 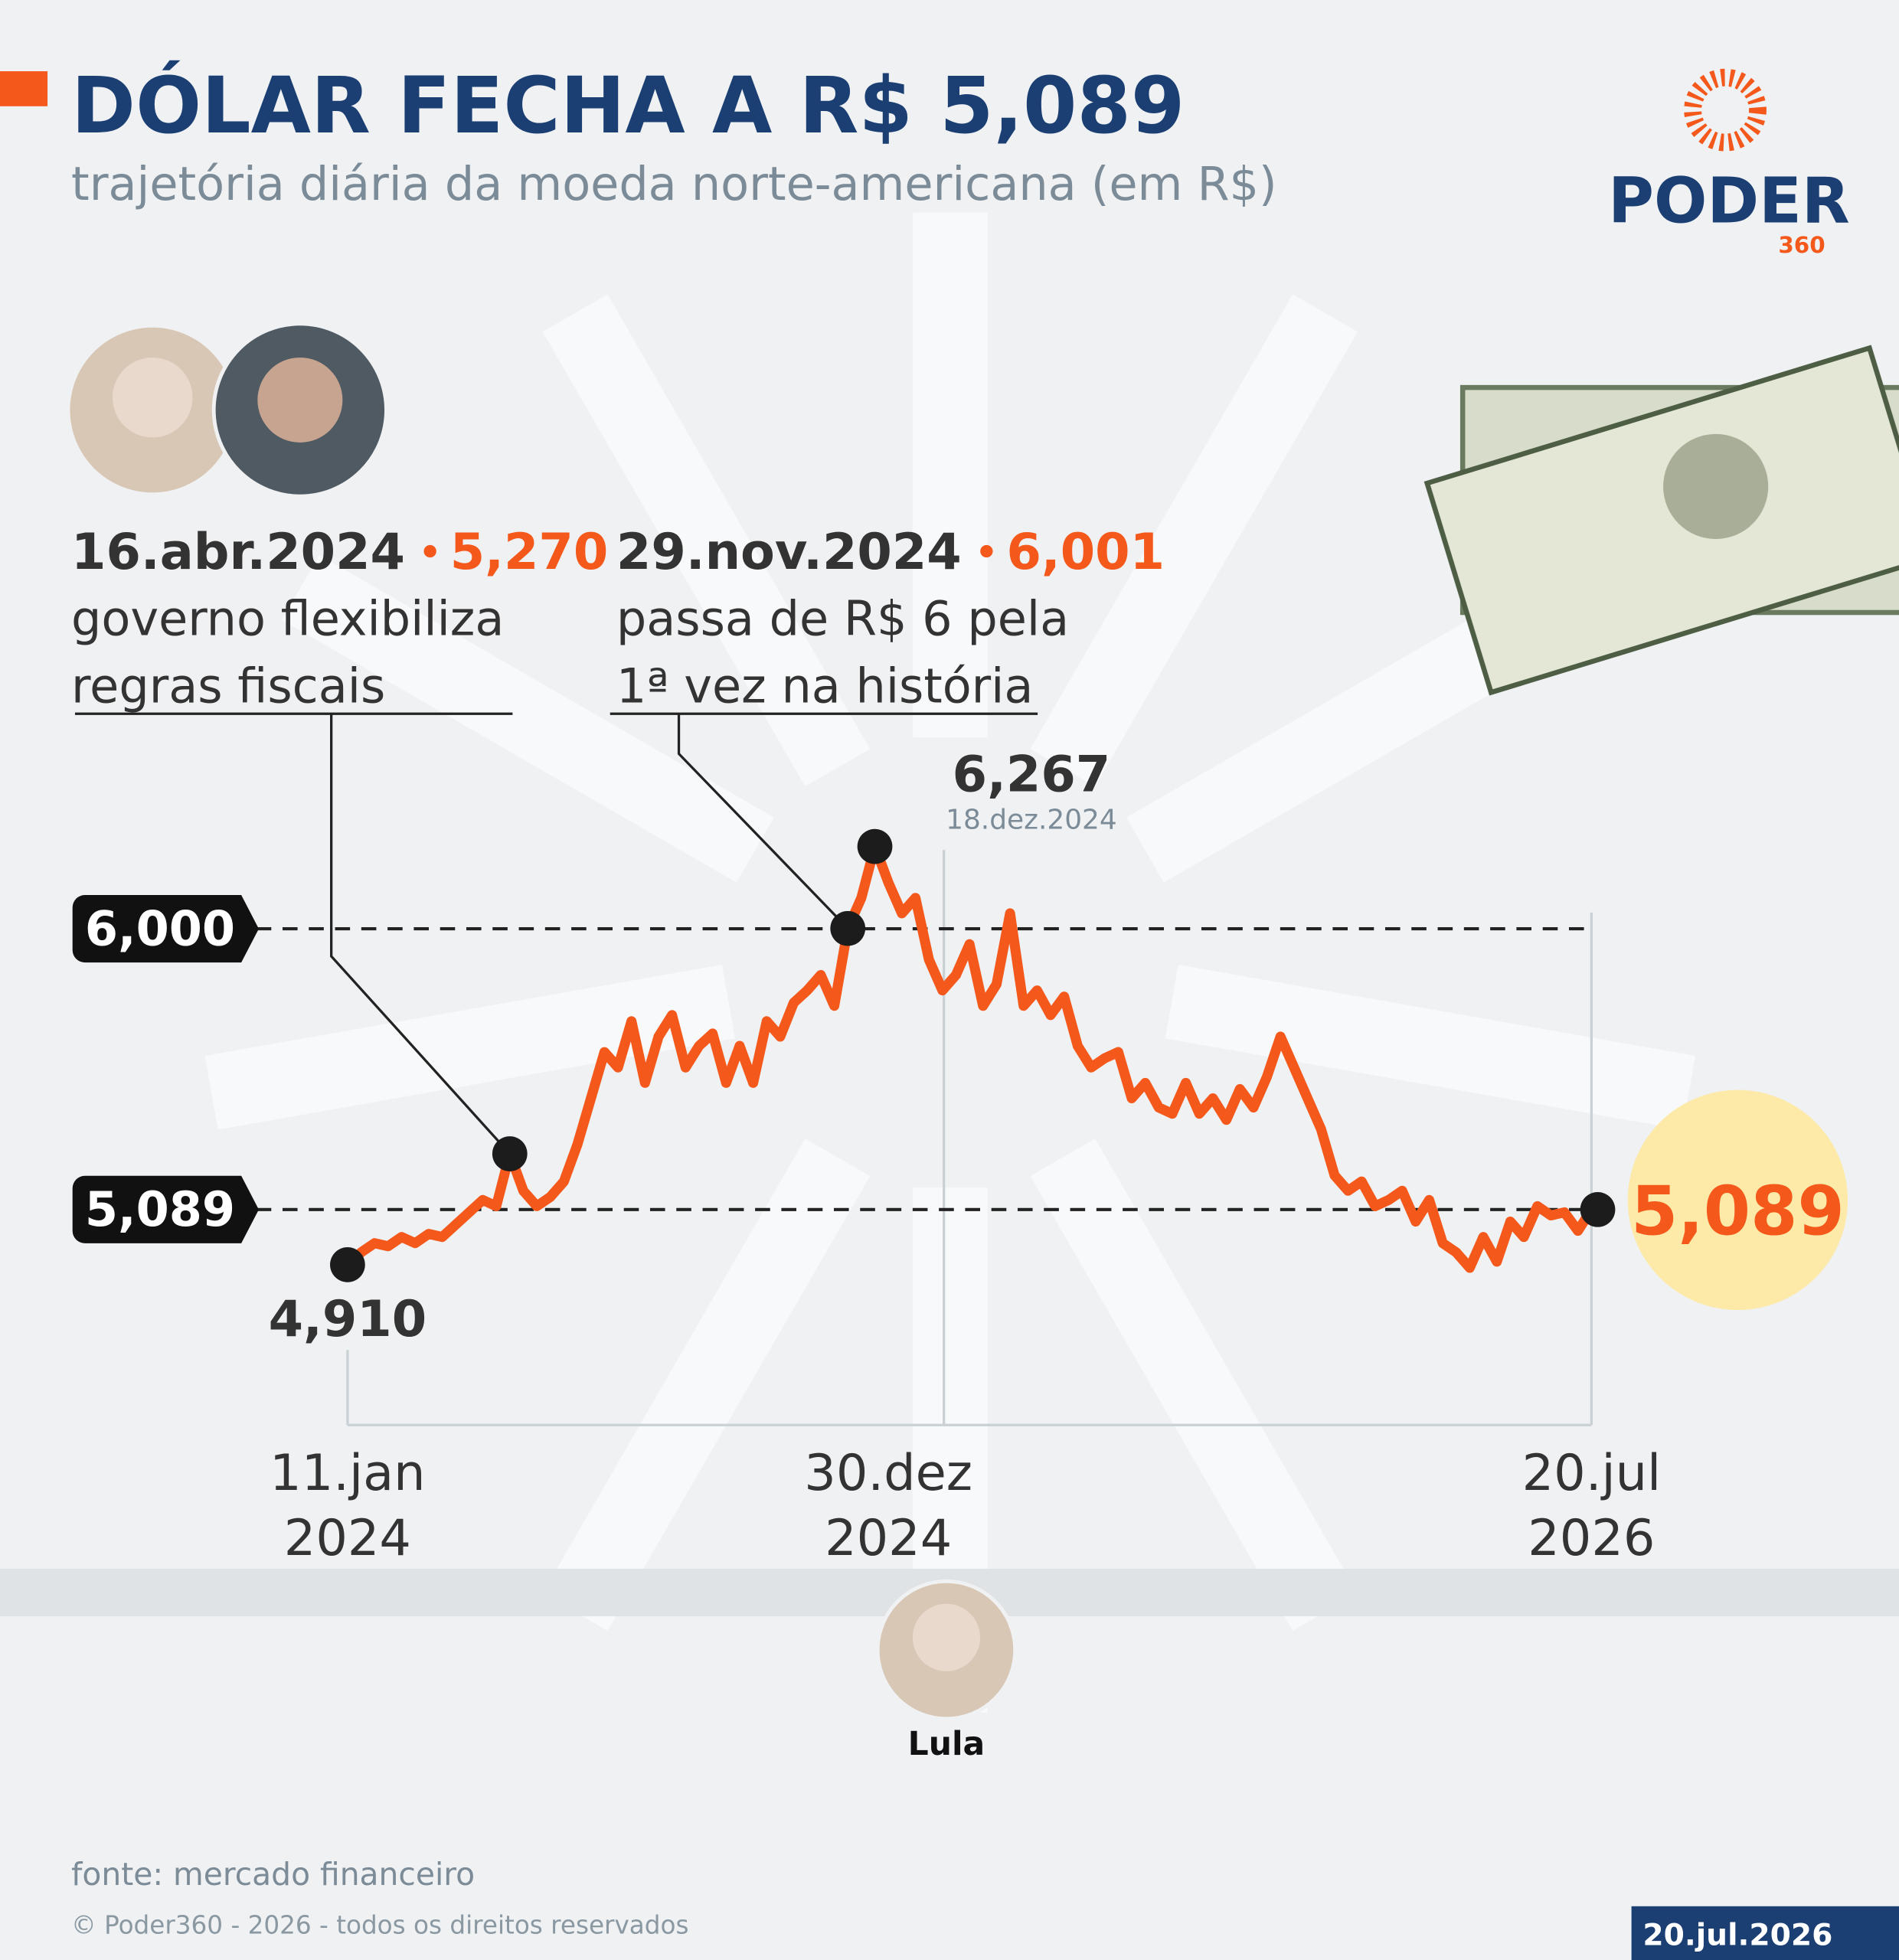 I want to click on value-label: 4,910, so click(x=348, y=1319).